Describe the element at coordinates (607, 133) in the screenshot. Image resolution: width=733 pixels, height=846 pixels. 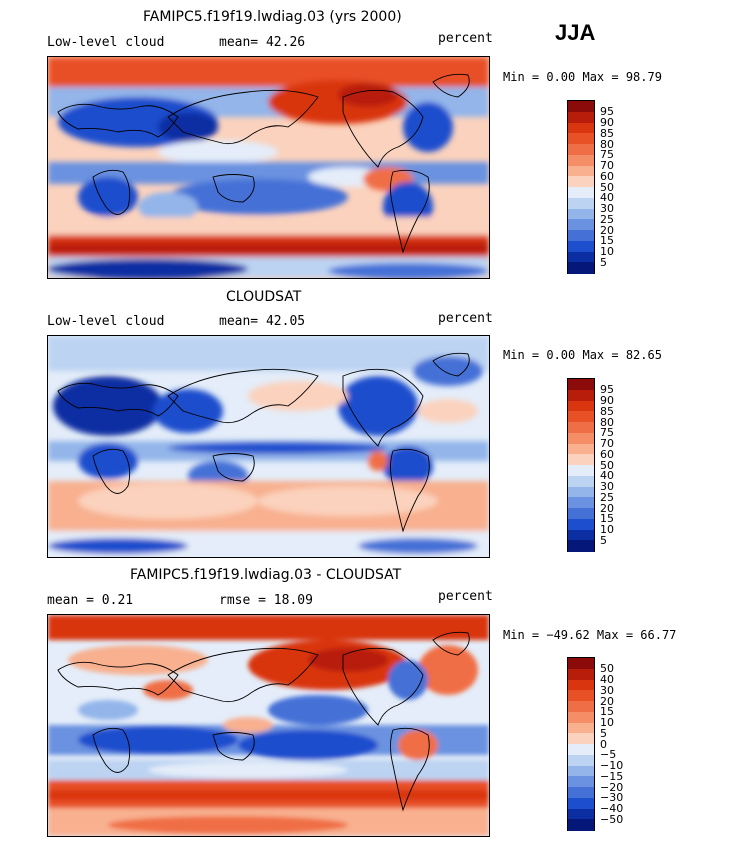
I see `panel-model-colorbar-tick: 85` at that location.